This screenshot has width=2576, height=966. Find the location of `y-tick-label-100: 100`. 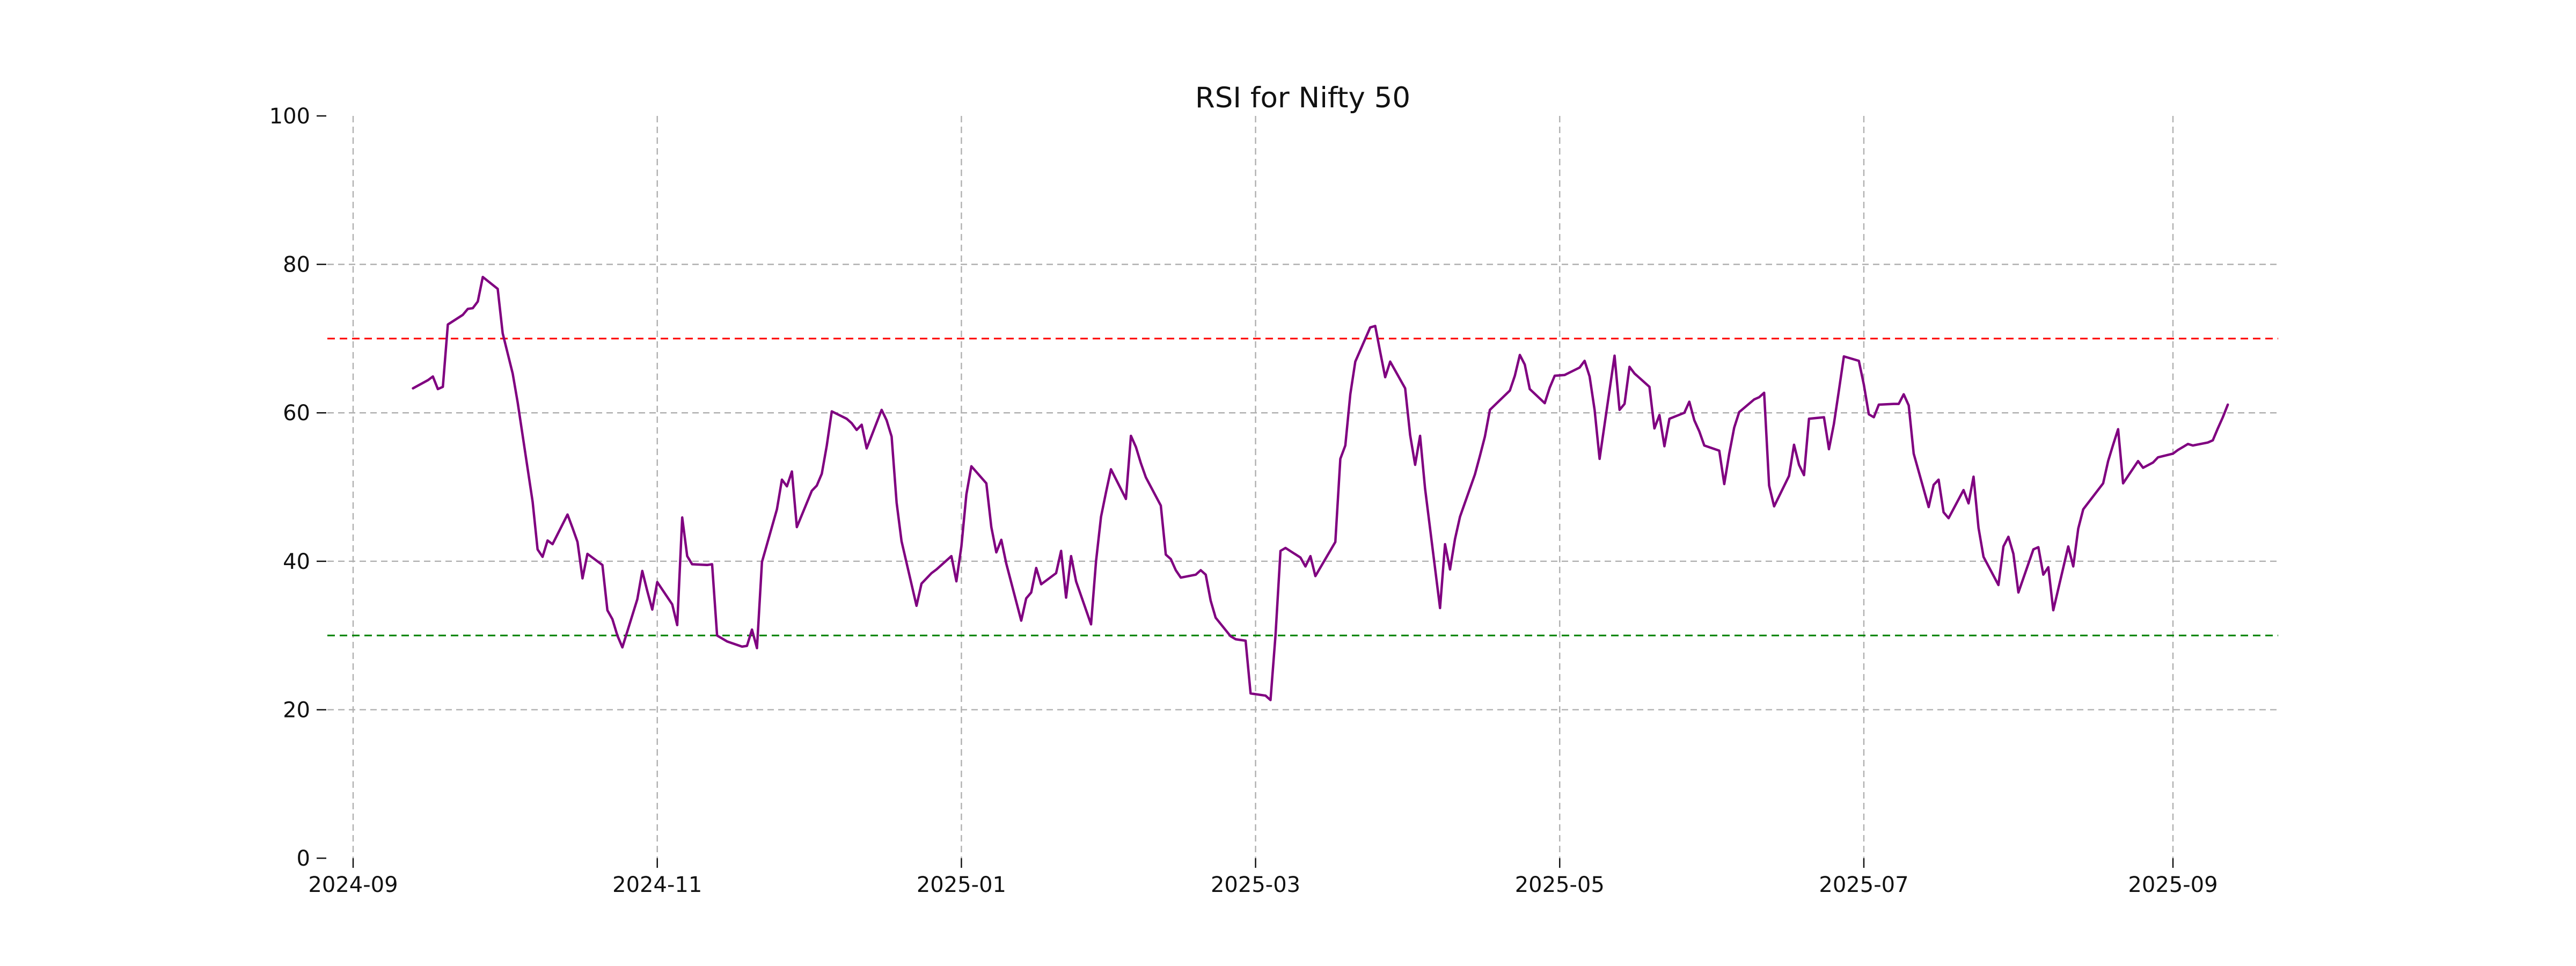

y-tick-label-100: 100 is located at coordinates (289, 116).